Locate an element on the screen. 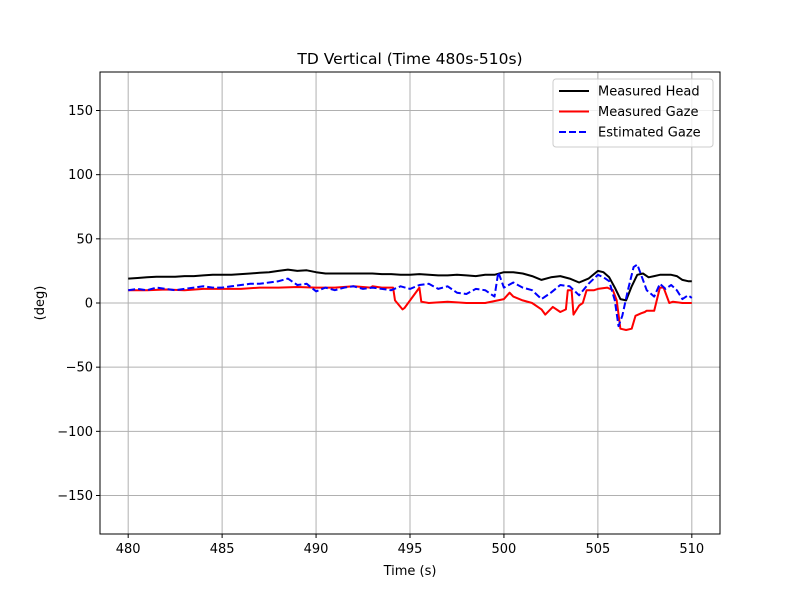 The width and height of the screenshot is (800, 600). legend-box is located at coordinates (633, 113).